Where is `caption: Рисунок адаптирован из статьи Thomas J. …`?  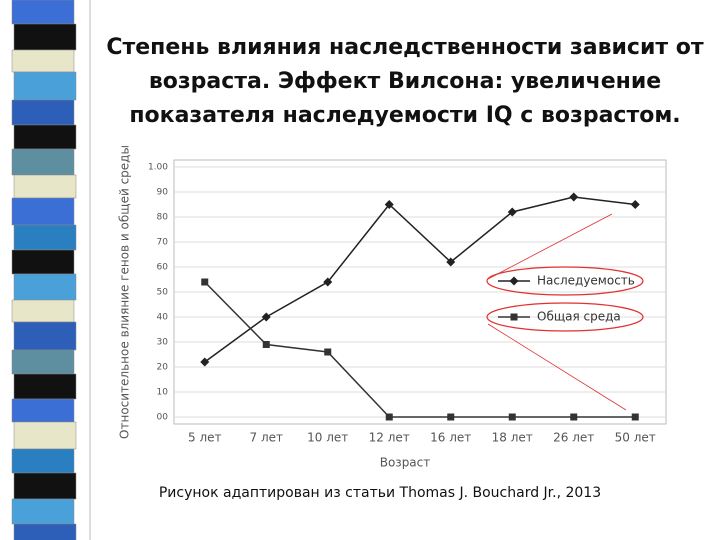
caption: Рисунок адаптирован из статьи Thomas J. … is located at coordinates (380, 493).